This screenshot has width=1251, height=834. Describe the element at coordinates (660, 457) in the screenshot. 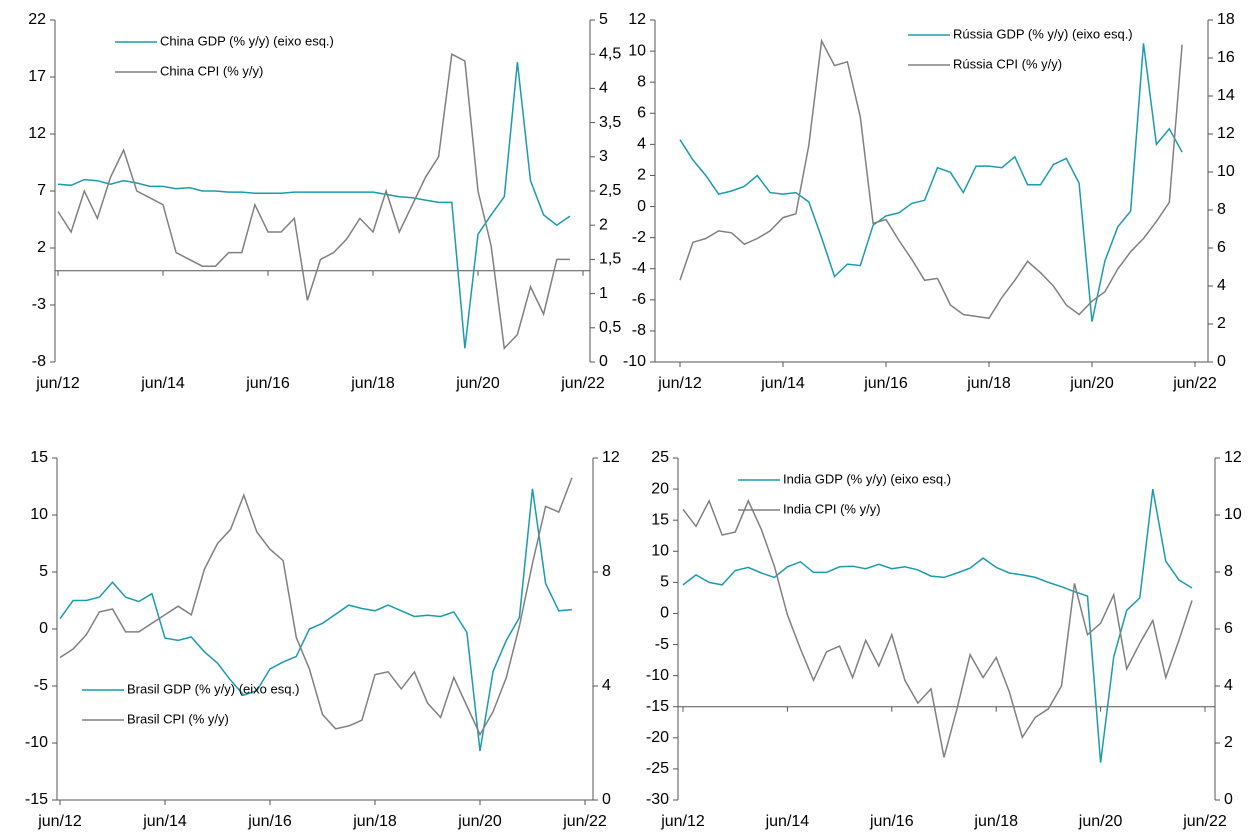

I see `y-tick-label: 25` at that location.